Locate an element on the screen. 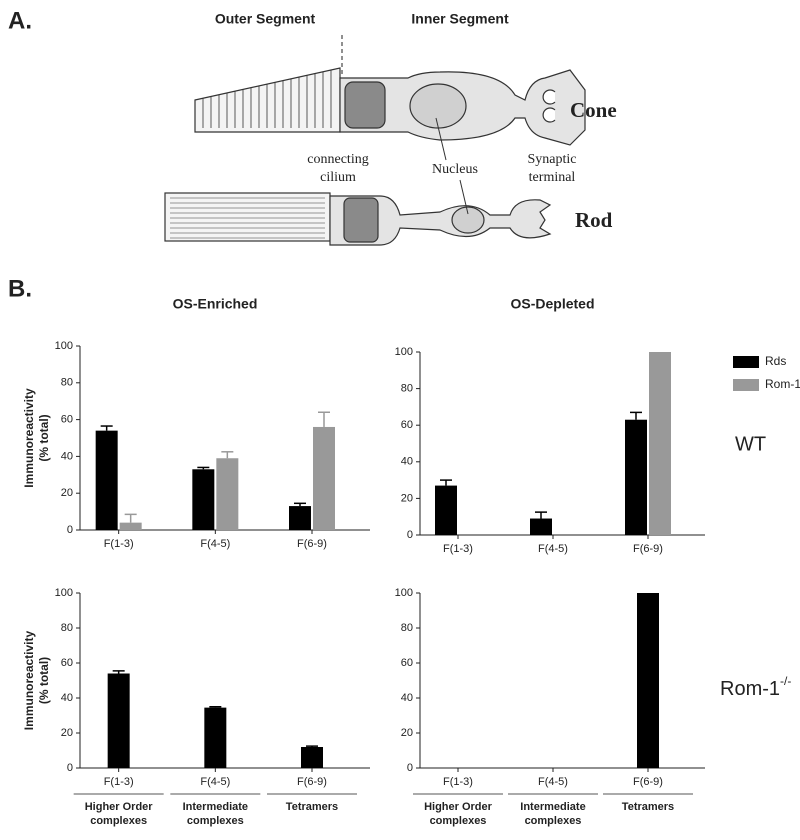  rod-nucleus is located at coordinates (468, 220).